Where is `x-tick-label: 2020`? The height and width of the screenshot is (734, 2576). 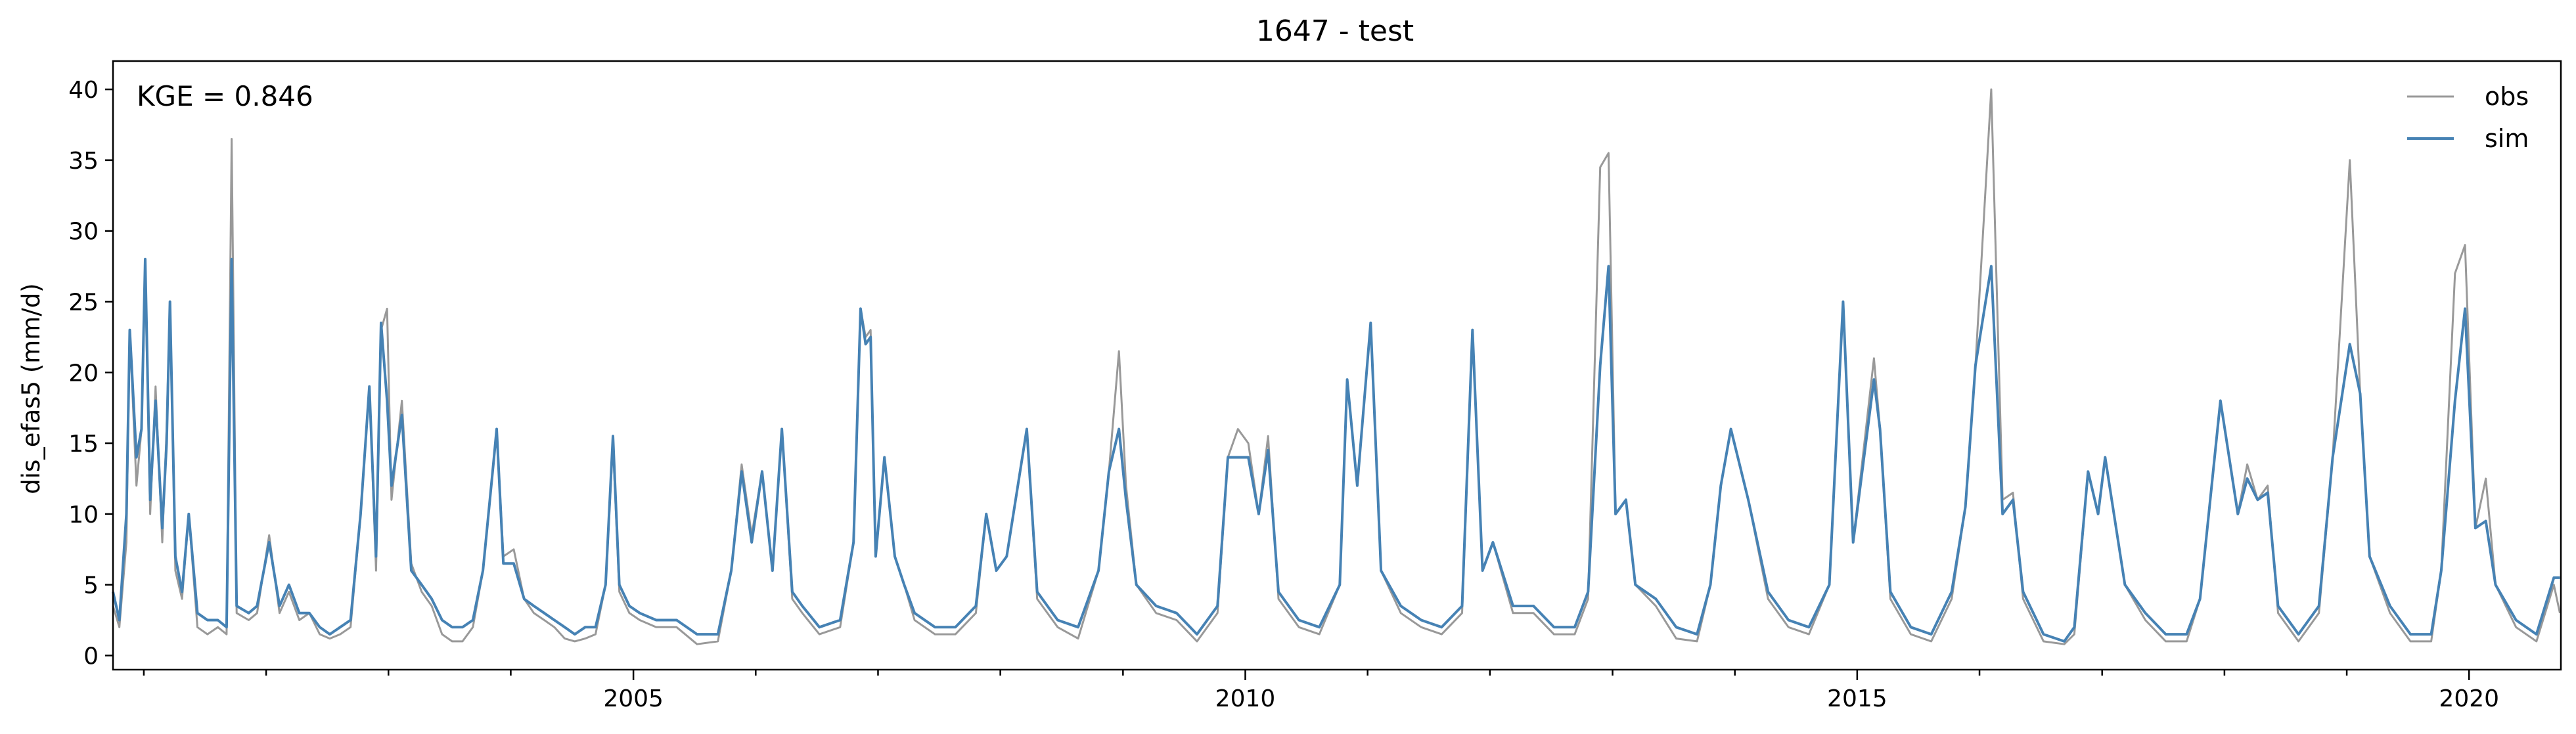 x-tick-label: 2020 is located at coordinates (2469, 698).